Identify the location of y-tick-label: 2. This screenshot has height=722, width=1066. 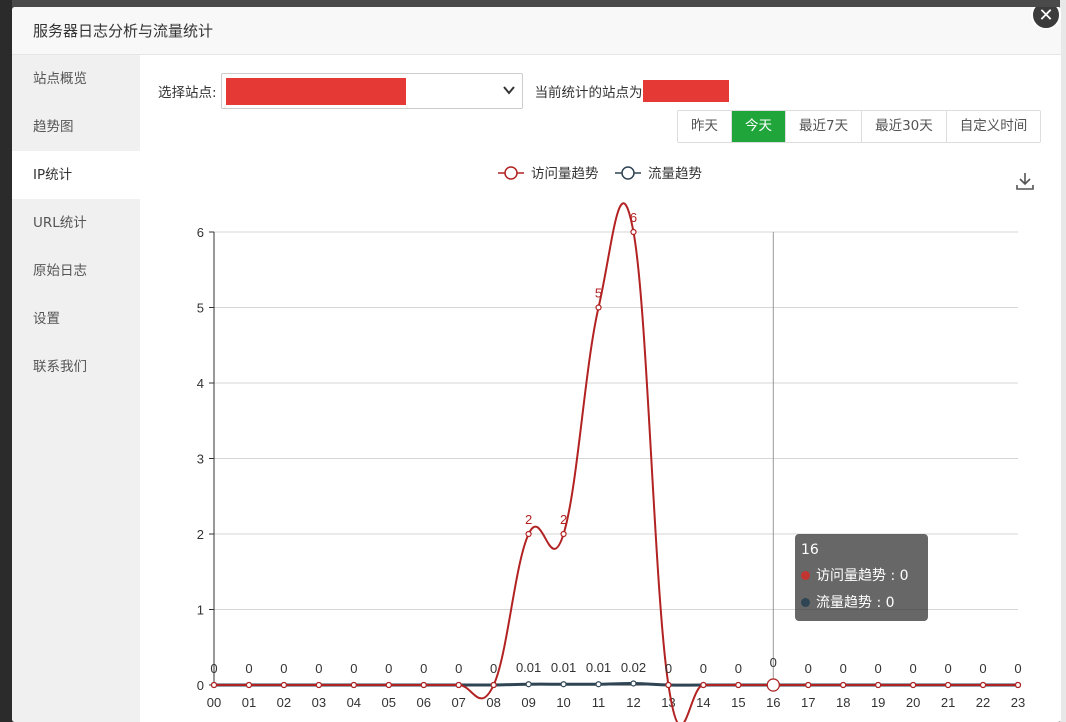
(200, 534).